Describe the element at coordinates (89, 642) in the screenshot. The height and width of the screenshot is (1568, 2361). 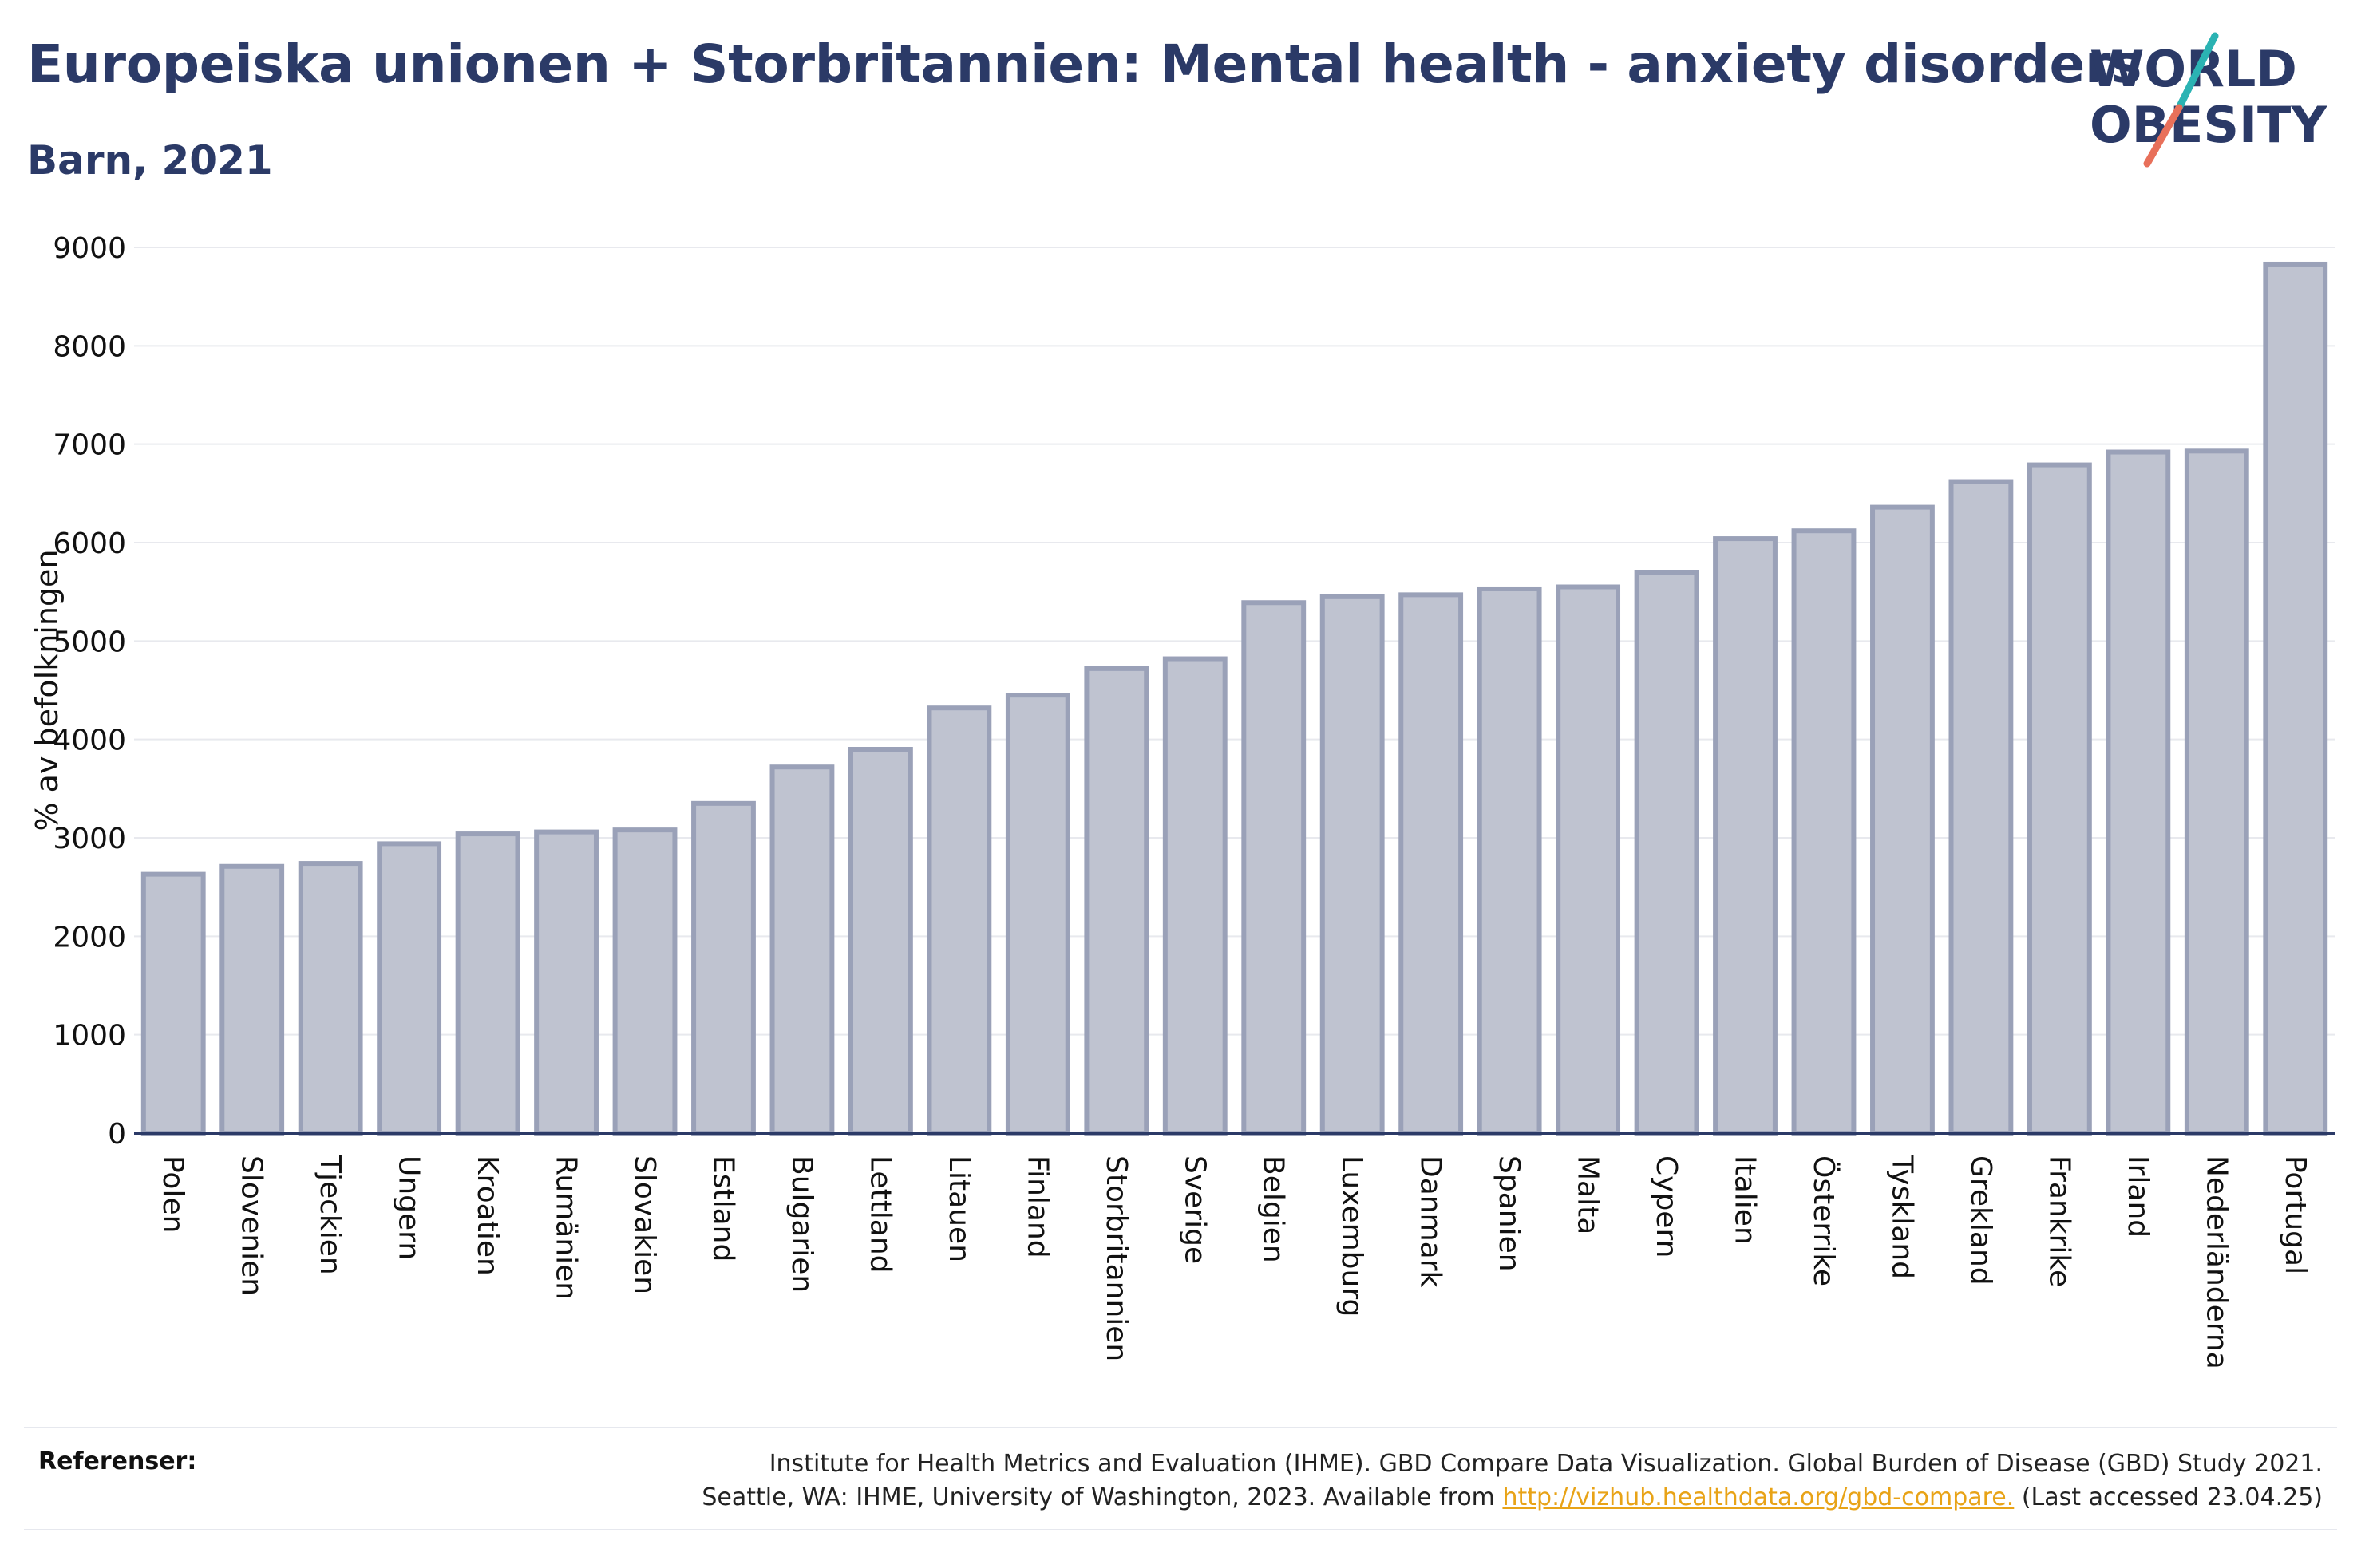
I see `y-tick-label: 5000` at that location.